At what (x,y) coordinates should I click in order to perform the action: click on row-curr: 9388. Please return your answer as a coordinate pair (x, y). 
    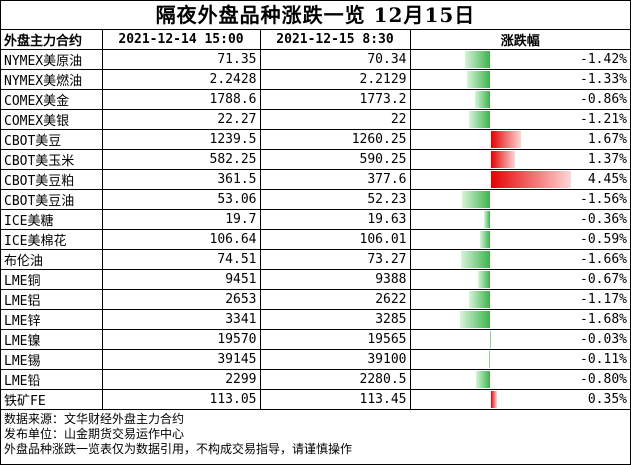
    Looking at the image, I should click on (335, 279).